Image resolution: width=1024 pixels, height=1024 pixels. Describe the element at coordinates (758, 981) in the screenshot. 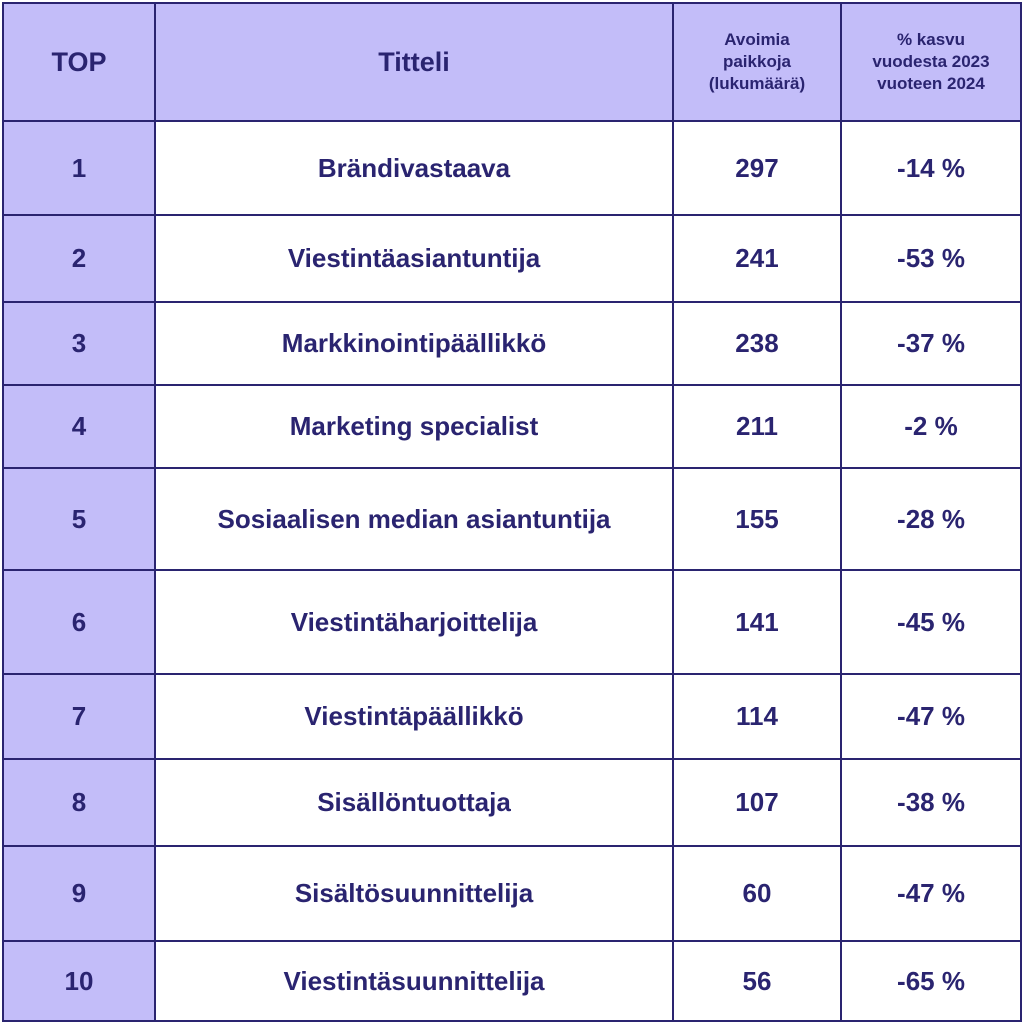

I see `openings-cell: 56` at that location.